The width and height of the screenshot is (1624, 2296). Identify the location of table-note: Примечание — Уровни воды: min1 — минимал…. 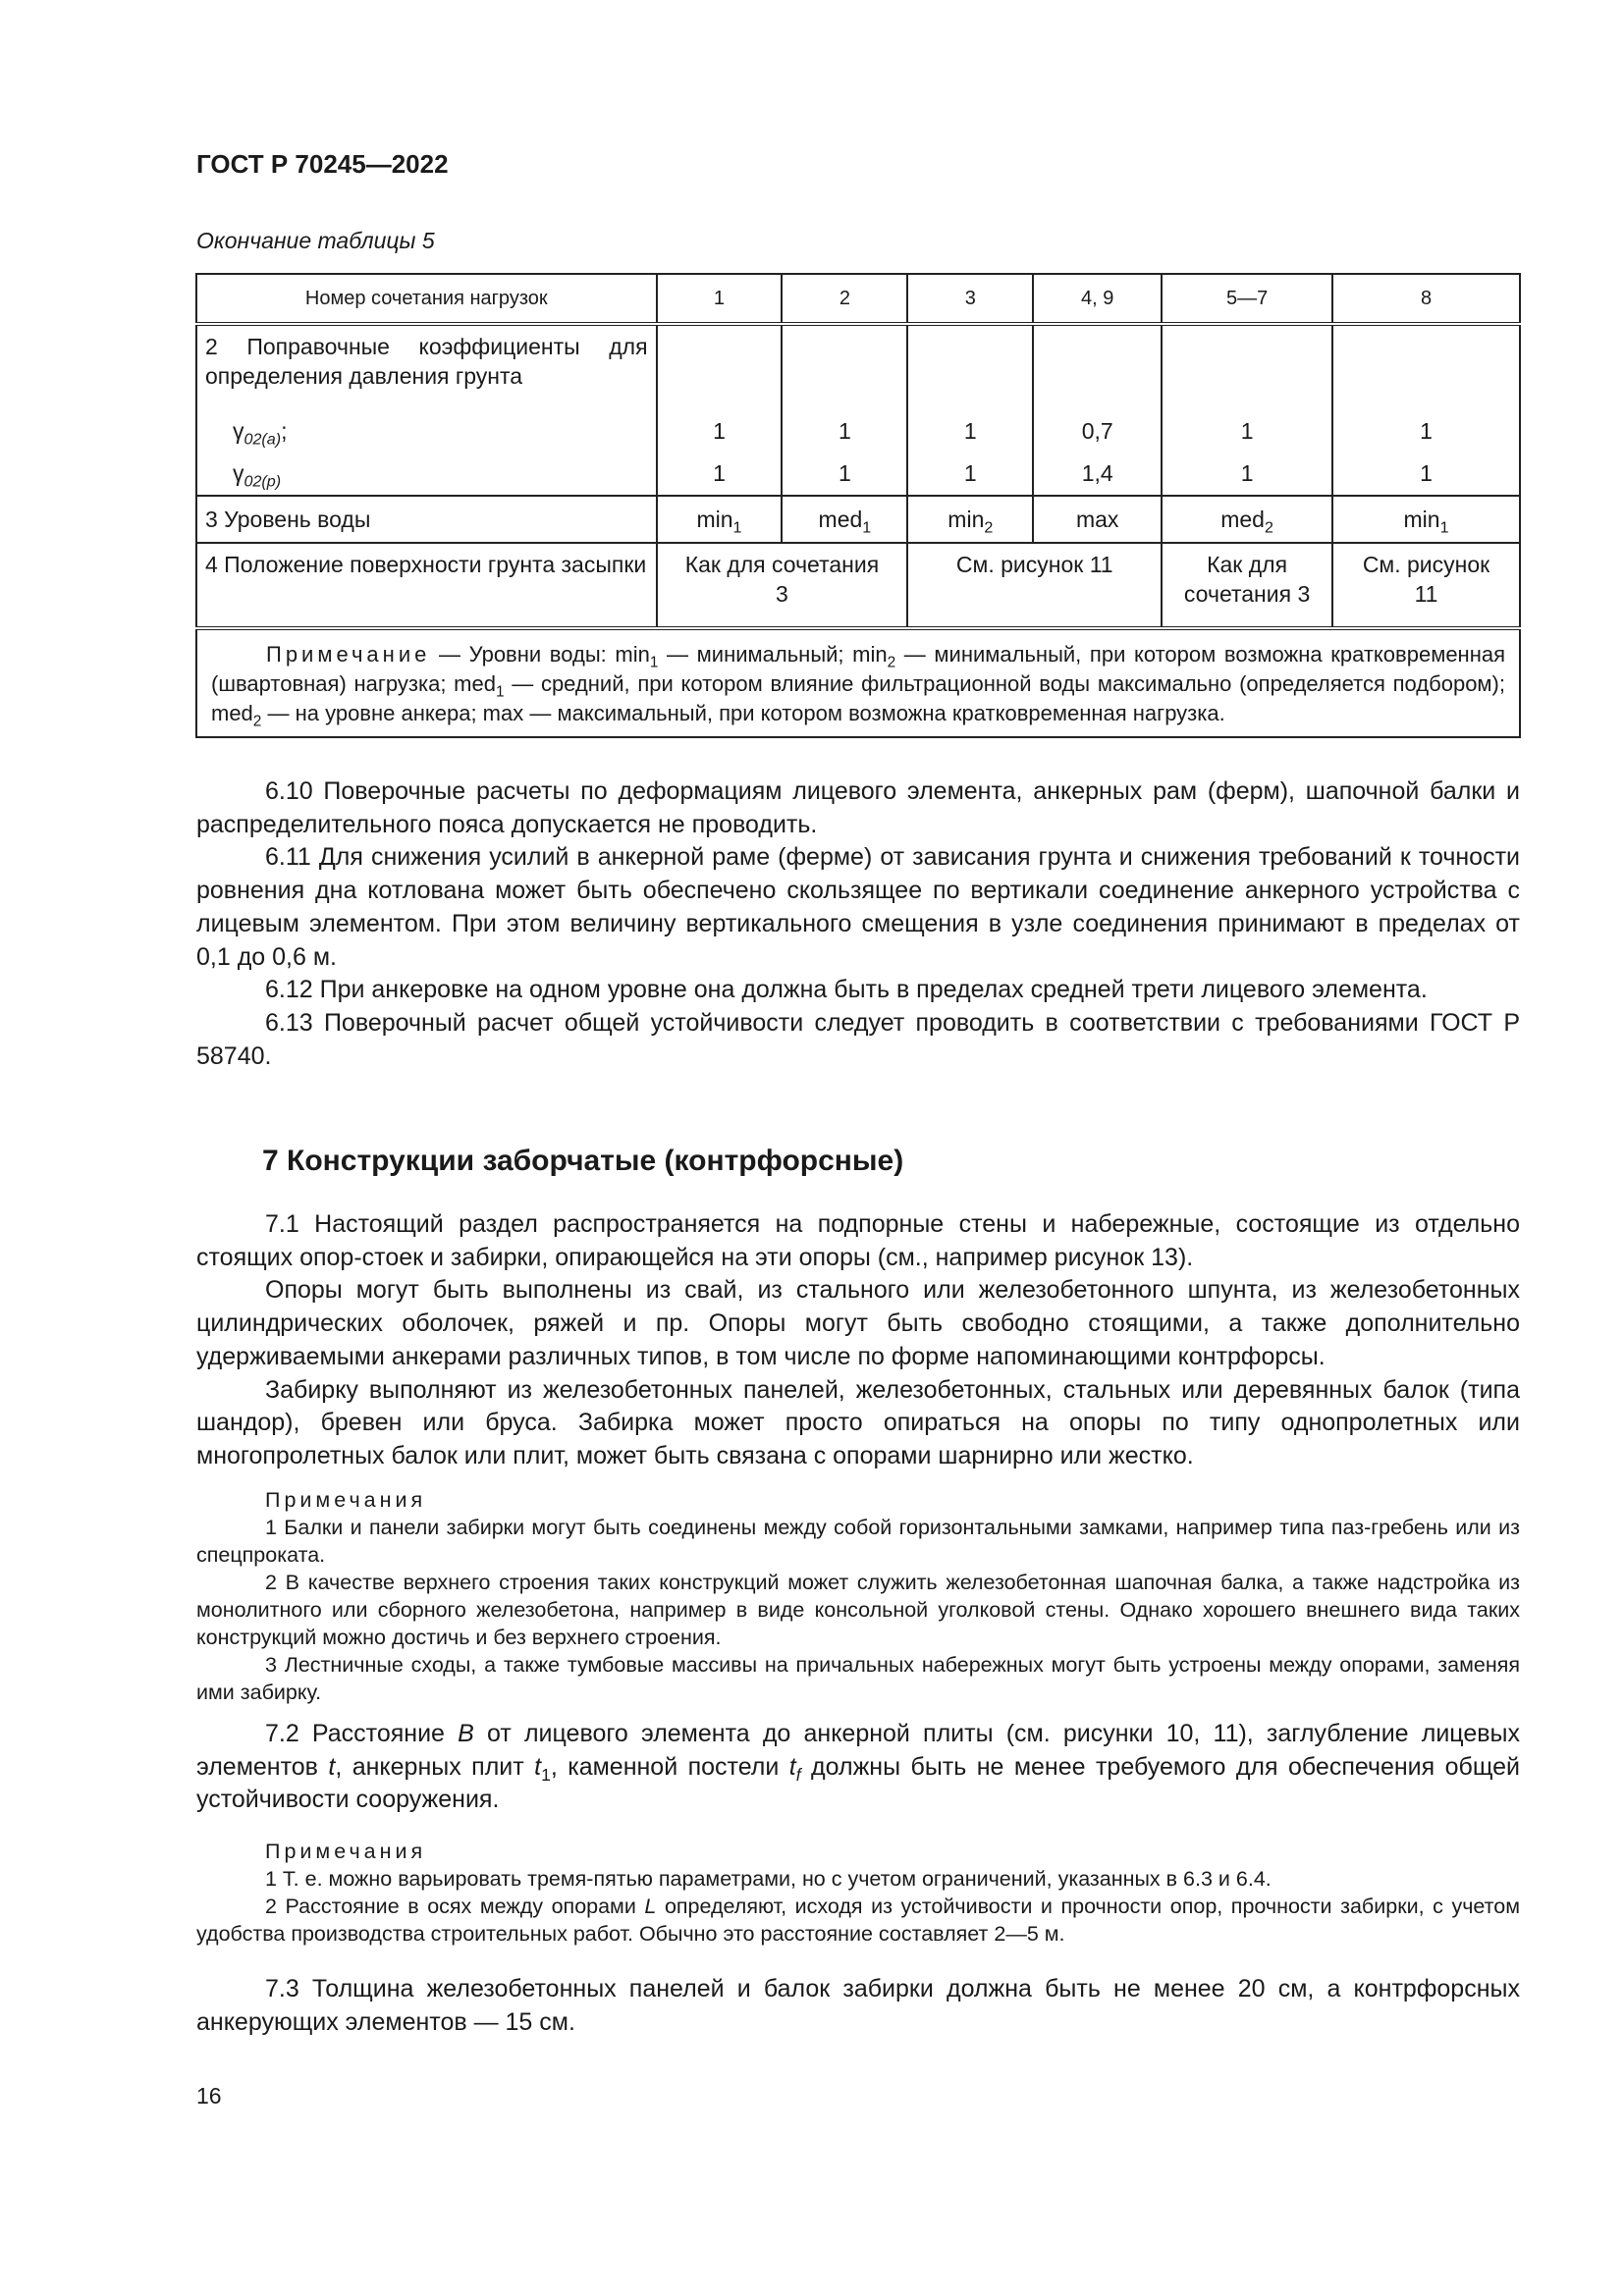
(858, 682).